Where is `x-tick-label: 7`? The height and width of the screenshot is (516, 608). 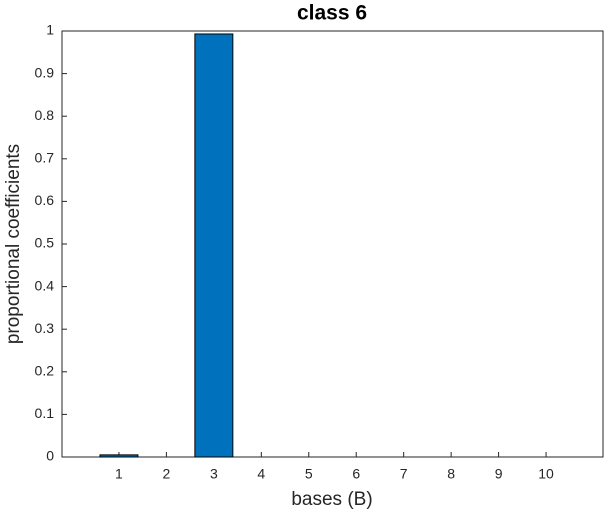 x-tick-label: 7 is located at coordinates (404, 474).